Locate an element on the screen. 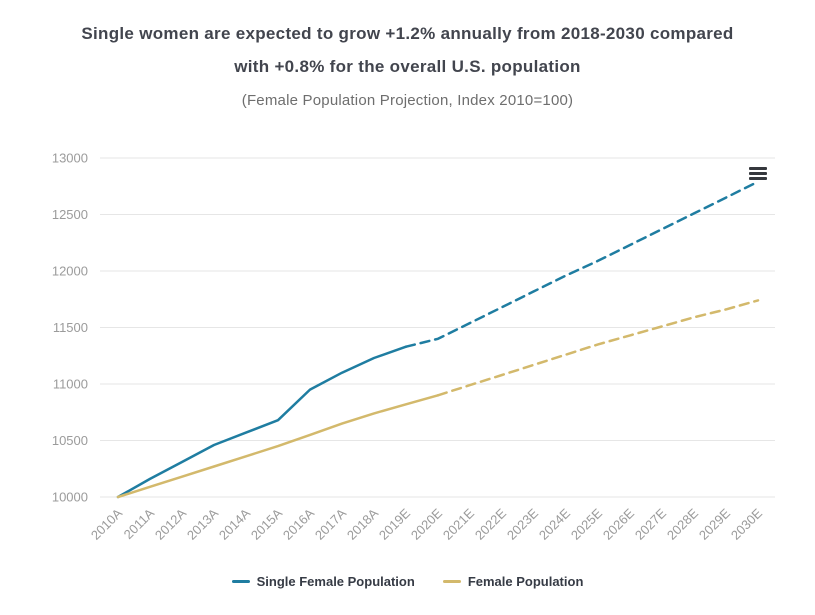 This screenshot has height=615, width=815. x-axis-label: 2027E is located at coordinates (650, 523).